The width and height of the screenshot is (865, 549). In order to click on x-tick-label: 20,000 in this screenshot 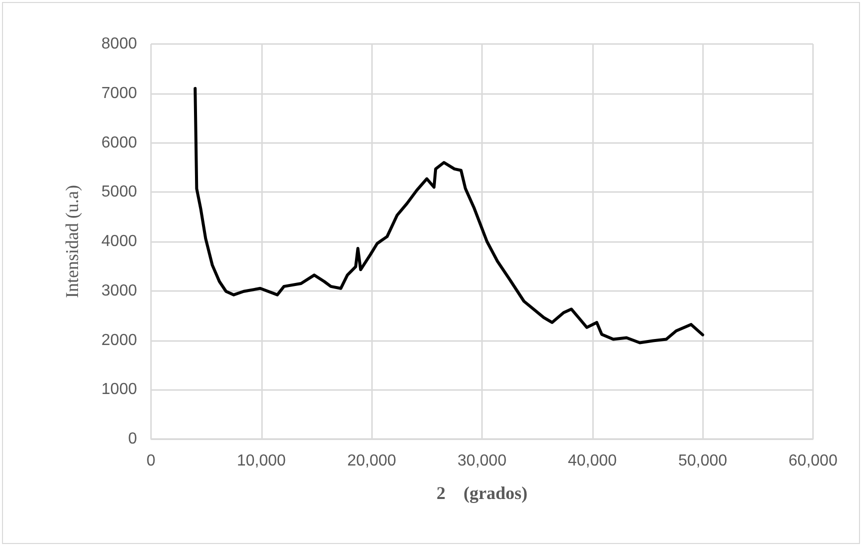, I will do `click(371, 461)`.